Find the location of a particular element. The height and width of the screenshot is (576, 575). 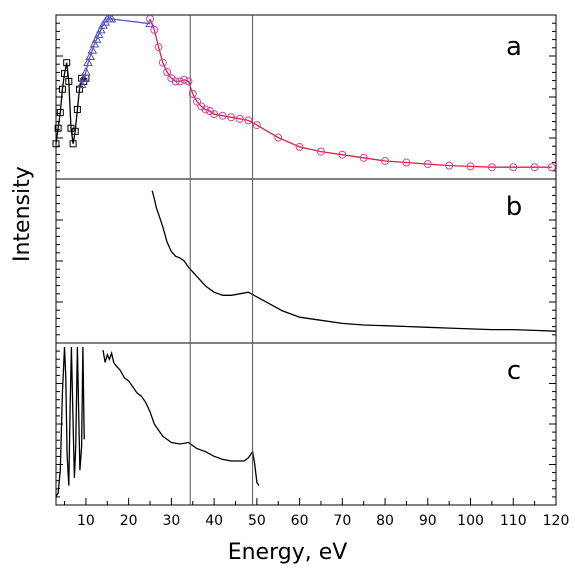

x-tick-label: 80 is located at coordinates (385, 521).